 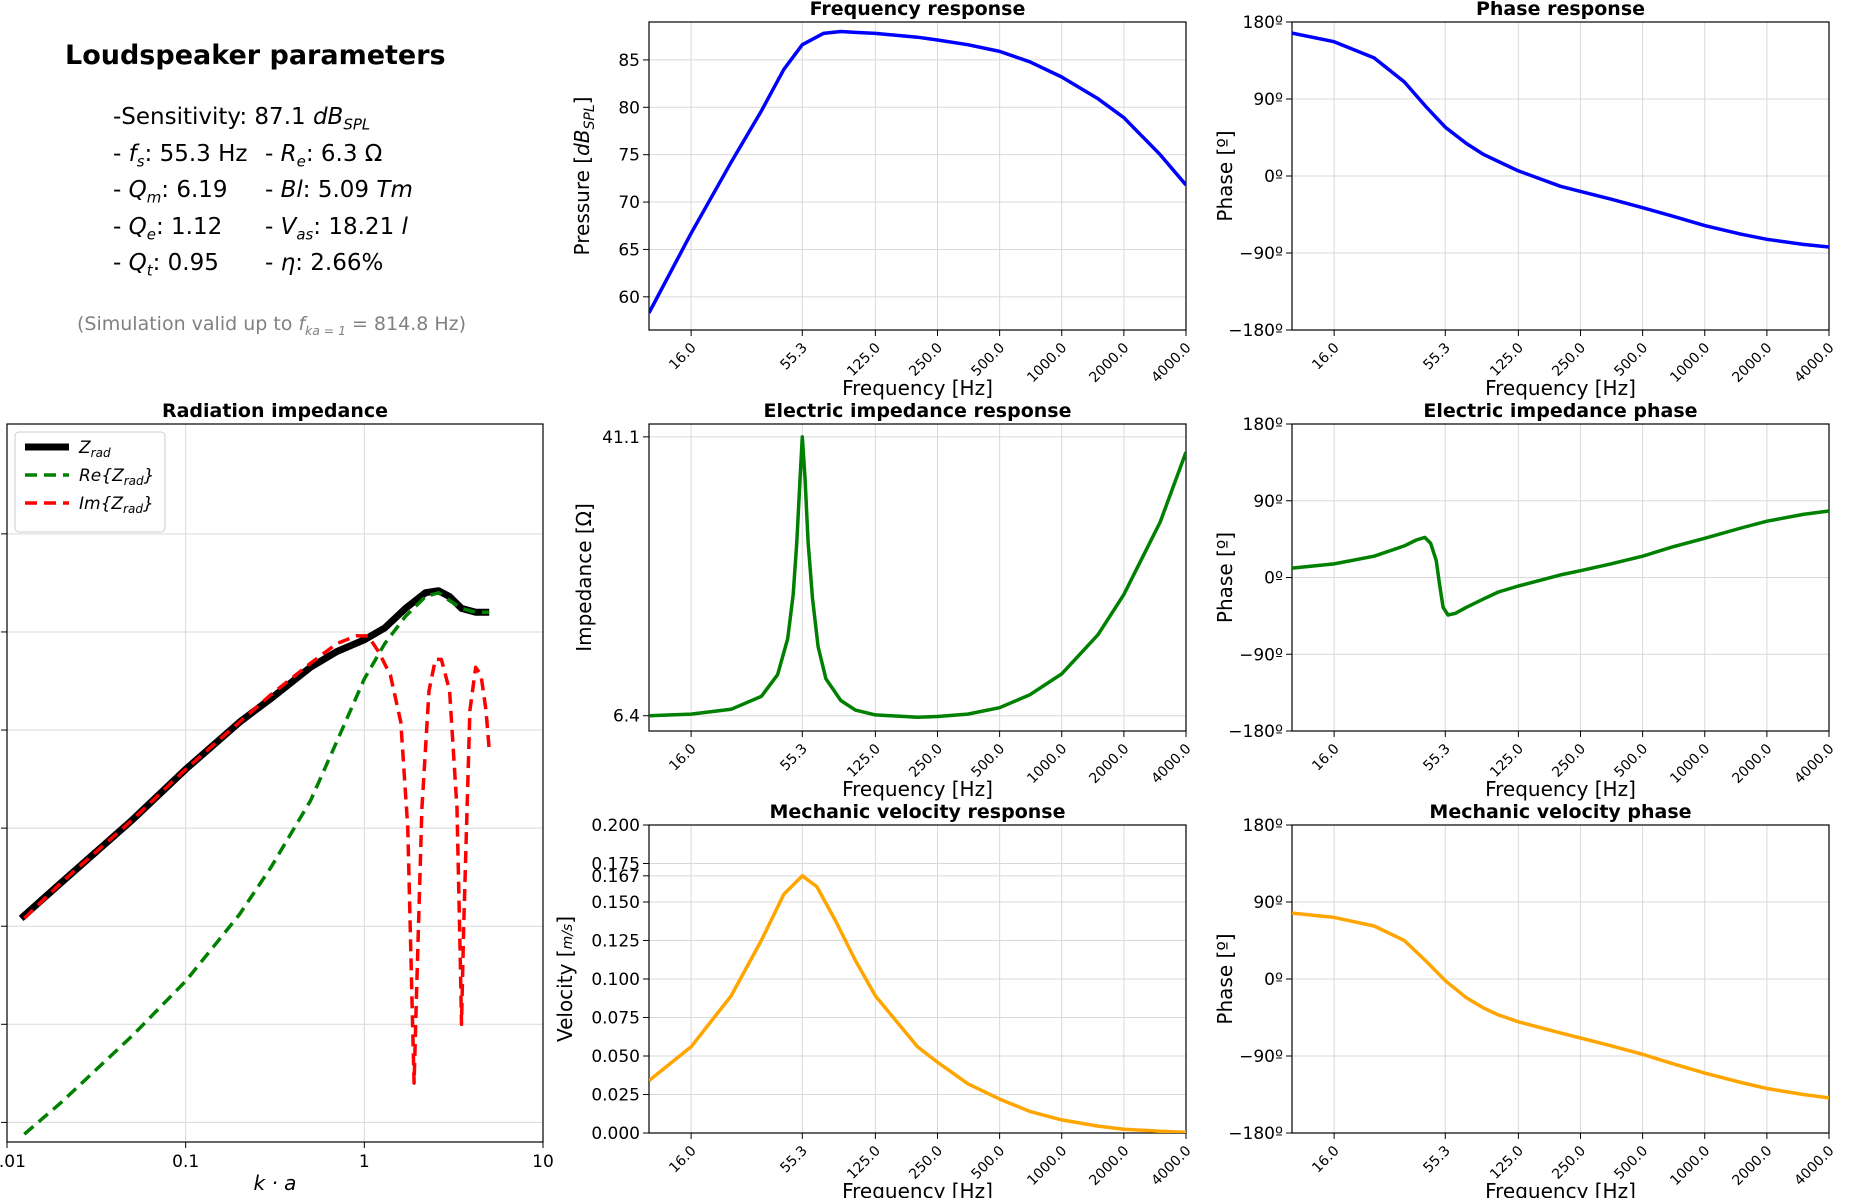 What do you see at coordinates (149, 270) in the screenshot?
I see `param-subscript: t` at bounding box center [149, 270].